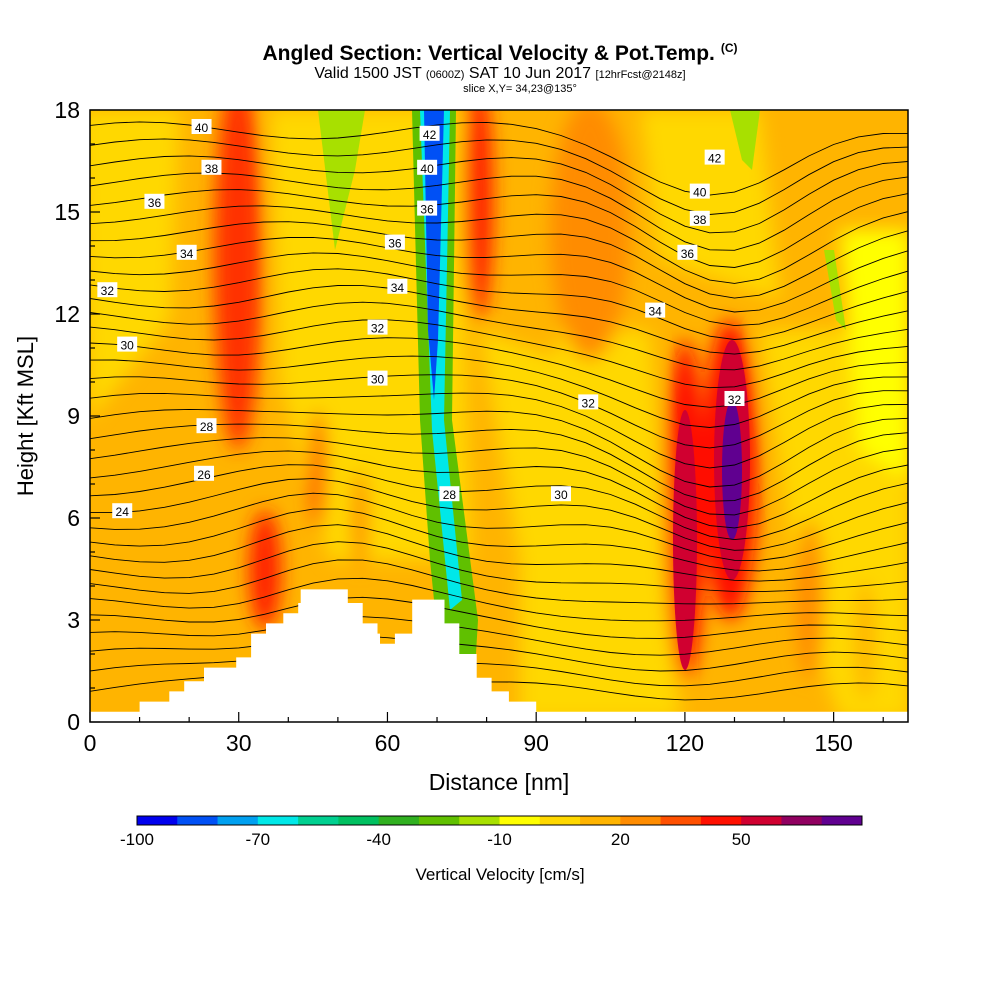  I want to click on y-tick-label: 6, so click(73, 518).